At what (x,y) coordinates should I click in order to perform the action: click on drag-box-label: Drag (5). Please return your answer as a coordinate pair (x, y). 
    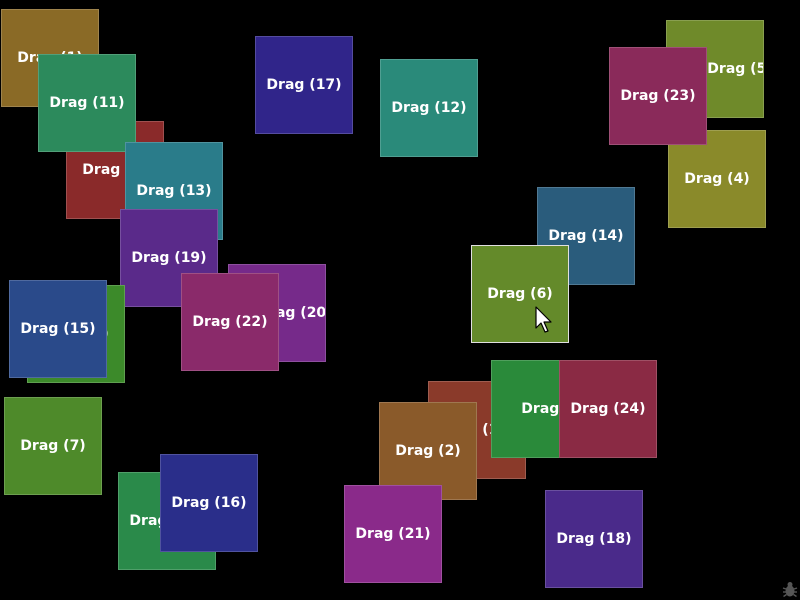
    Looking at the image, I should click on (735, 69).